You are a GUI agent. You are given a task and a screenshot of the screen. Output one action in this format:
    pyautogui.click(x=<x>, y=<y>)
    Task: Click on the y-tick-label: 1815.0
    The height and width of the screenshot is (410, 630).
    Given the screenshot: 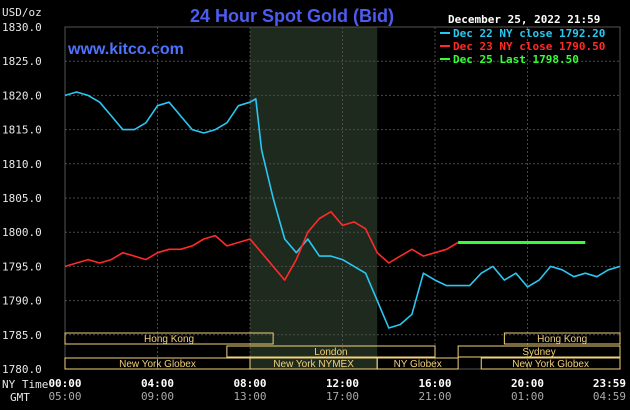 What is the action you would take?
    pyautogui.click(x=22, y=130)
    